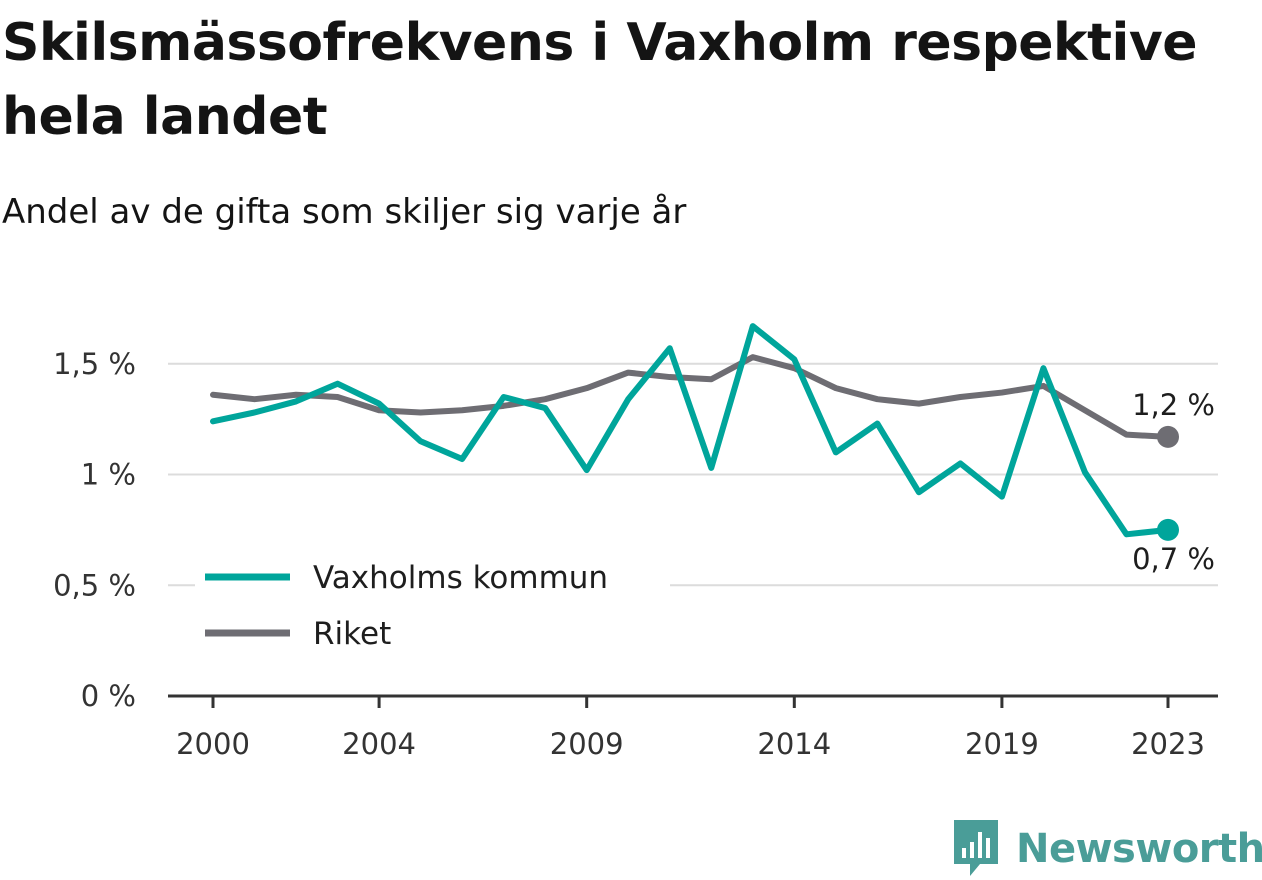 The image size is (1262, 880). Describe the element at coordinates (587, 744) in the screenshot. I see `x-tick-label: 2009` at that location.